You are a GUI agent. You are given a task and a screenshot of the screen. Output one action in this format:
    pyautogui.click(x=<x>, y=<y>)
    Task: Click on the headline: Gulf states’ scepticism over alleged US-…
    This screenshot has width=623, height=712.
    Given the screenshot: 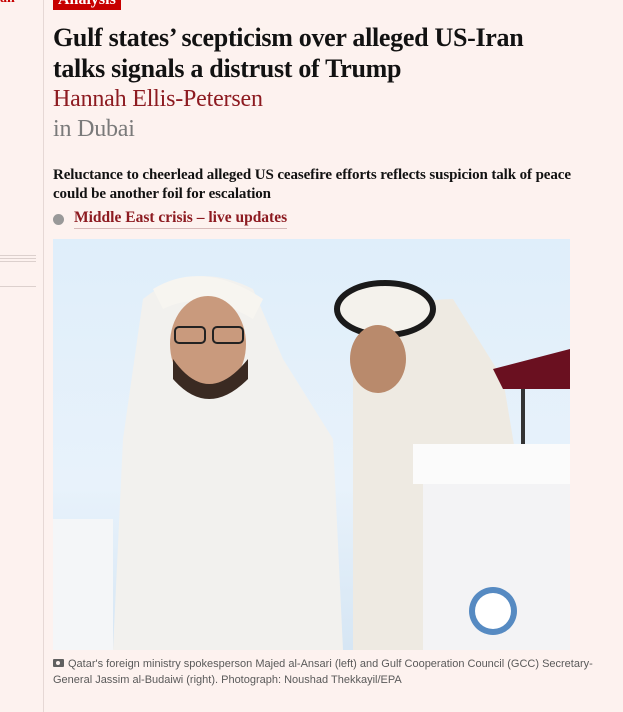 What is the action you would take?
    pyautogui.click(x=288, y=53)
    